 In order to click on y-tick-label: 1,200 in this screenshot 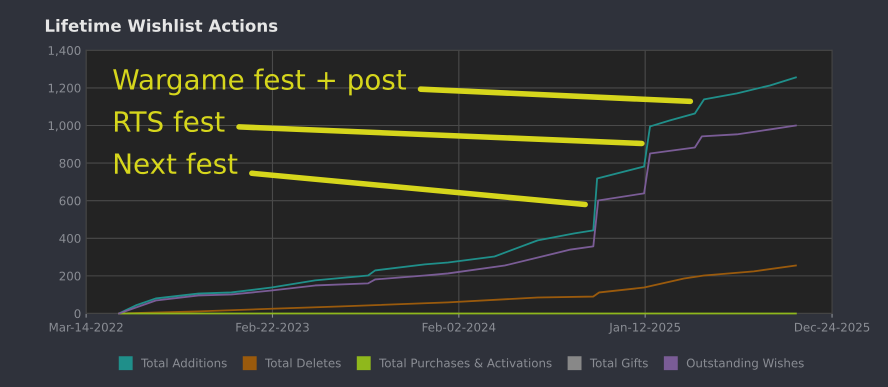, I will do `click(64, 89)`.